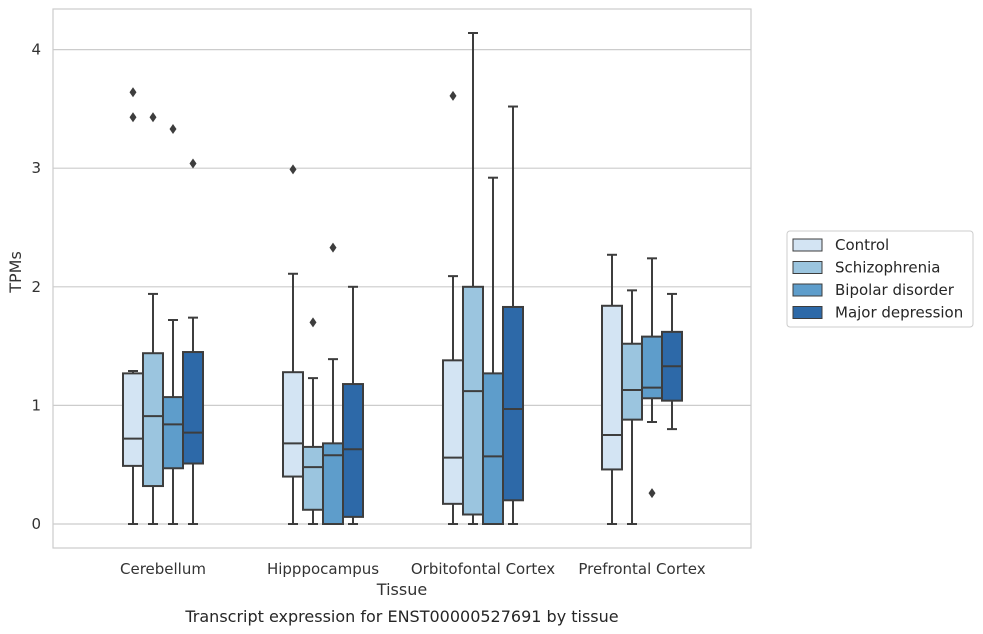  Describe the element at coordinates (293, 344) in the screenshot. I see `box-control-hipppocampus` at that location.